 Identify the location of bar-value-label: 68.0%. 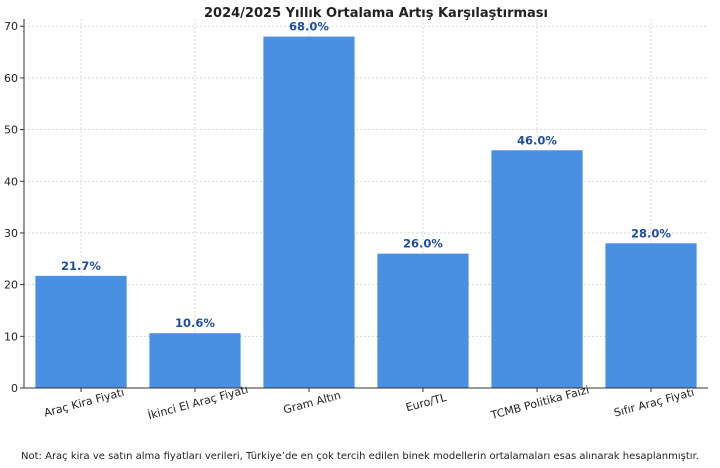
(309, 27).